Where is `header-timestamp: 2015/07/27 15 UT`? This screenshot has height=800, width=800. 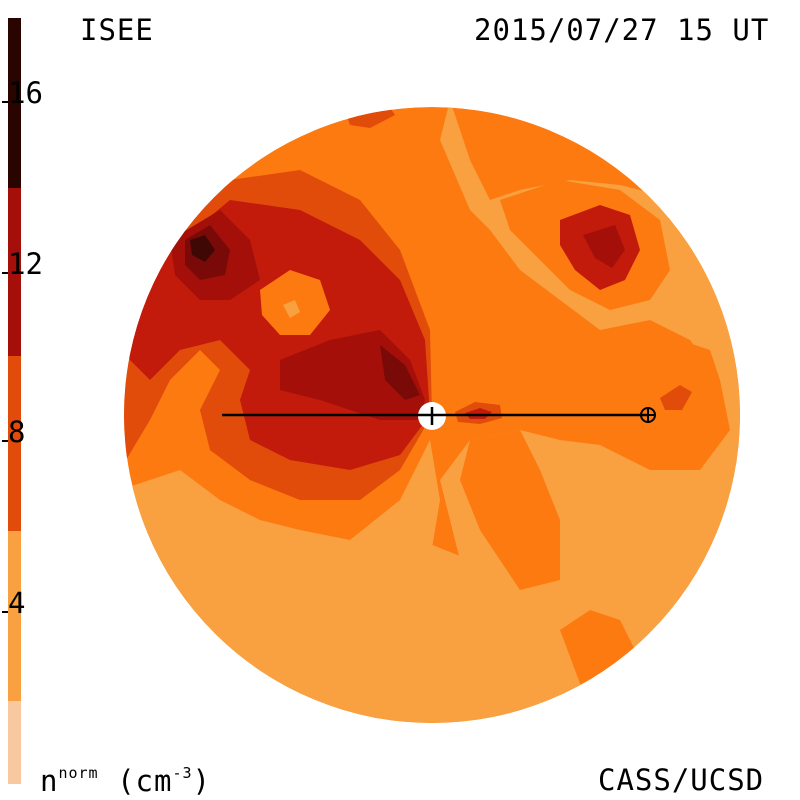 header-timestamp: 2015/07/27 15 UT is located at coordinates (622, 30).